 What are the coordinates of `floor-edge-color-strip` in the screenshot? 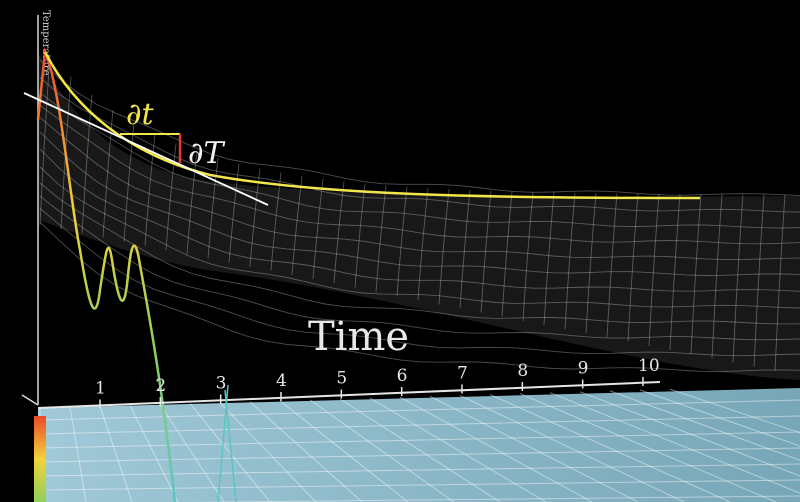 It's located at (40, 459).